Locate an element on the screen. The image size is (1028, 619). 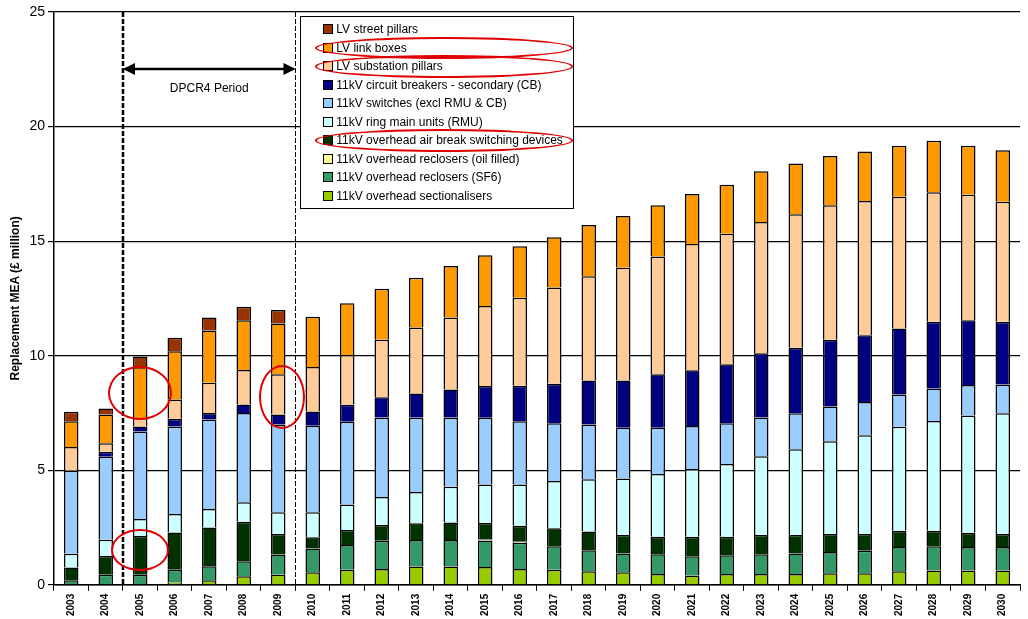
legend-label: LV street pillars is located at coordinates (377, 29).